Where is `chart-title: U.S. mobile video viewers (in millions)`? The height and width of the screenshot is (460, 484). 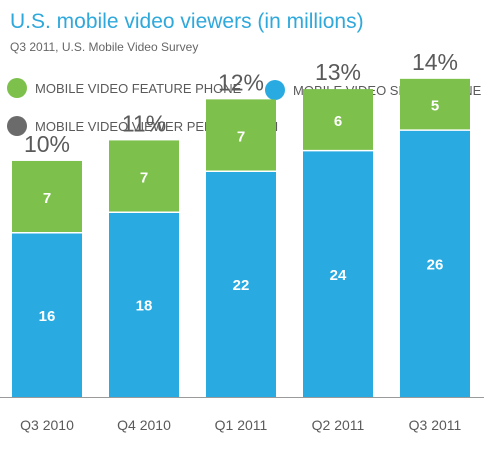
chart-title: U.S. mobile video viewers (in millions) is located at coordinates (187, 21).